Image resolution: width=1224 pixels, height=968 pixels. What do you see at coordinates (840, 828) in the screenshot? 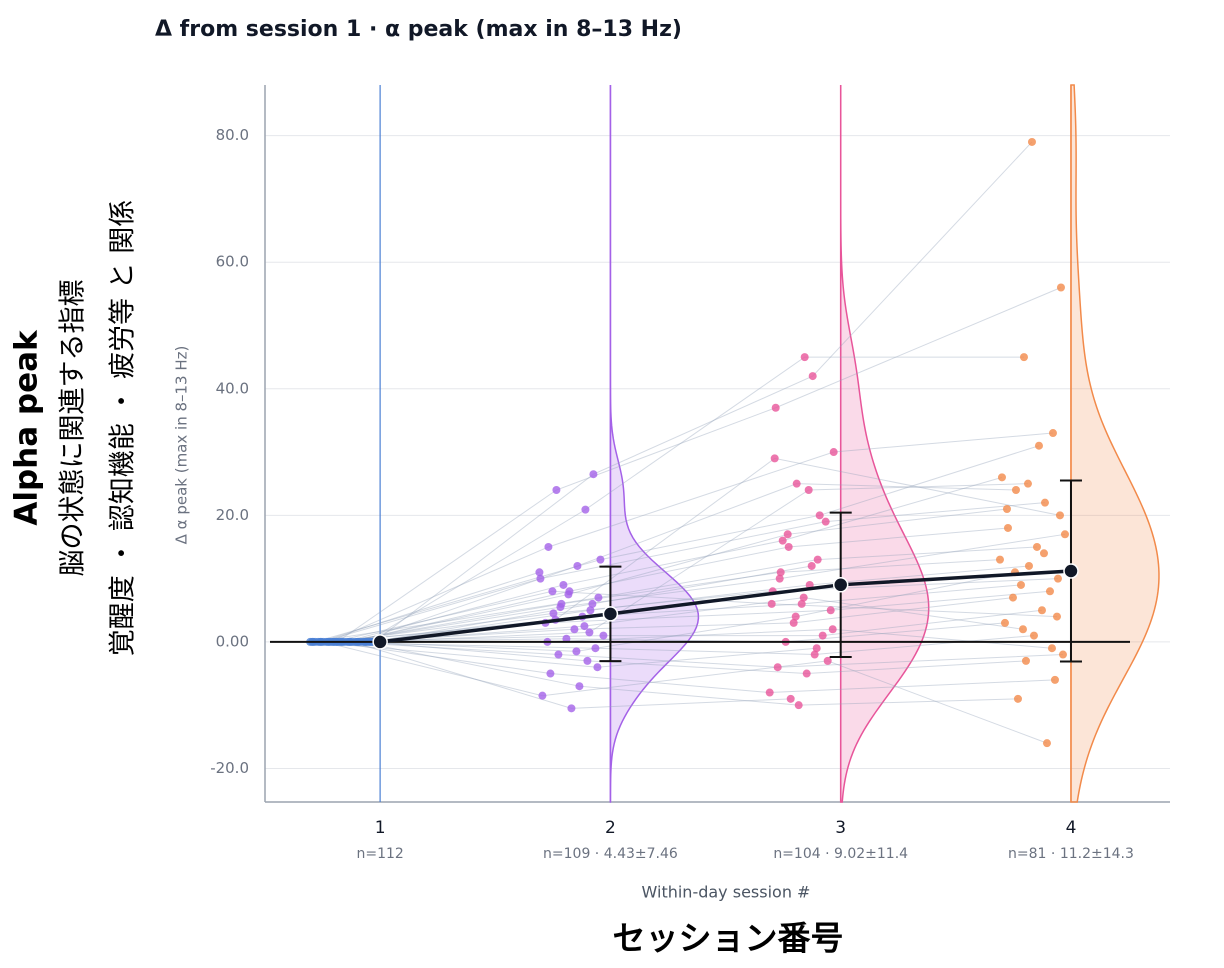
I see `x-tick-label: 3` at bounding box center [840, 828].